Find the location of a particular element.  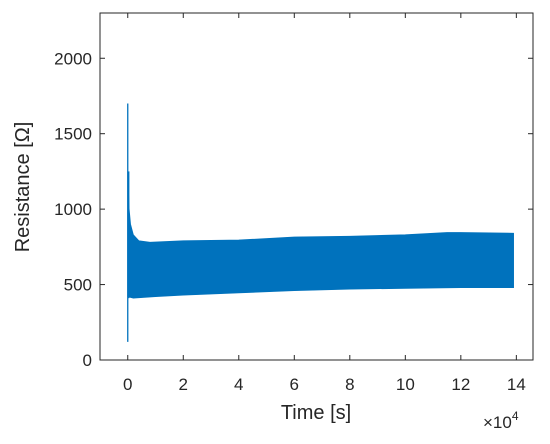

x-tick-label: 8 is located at coordinates (349, 384).